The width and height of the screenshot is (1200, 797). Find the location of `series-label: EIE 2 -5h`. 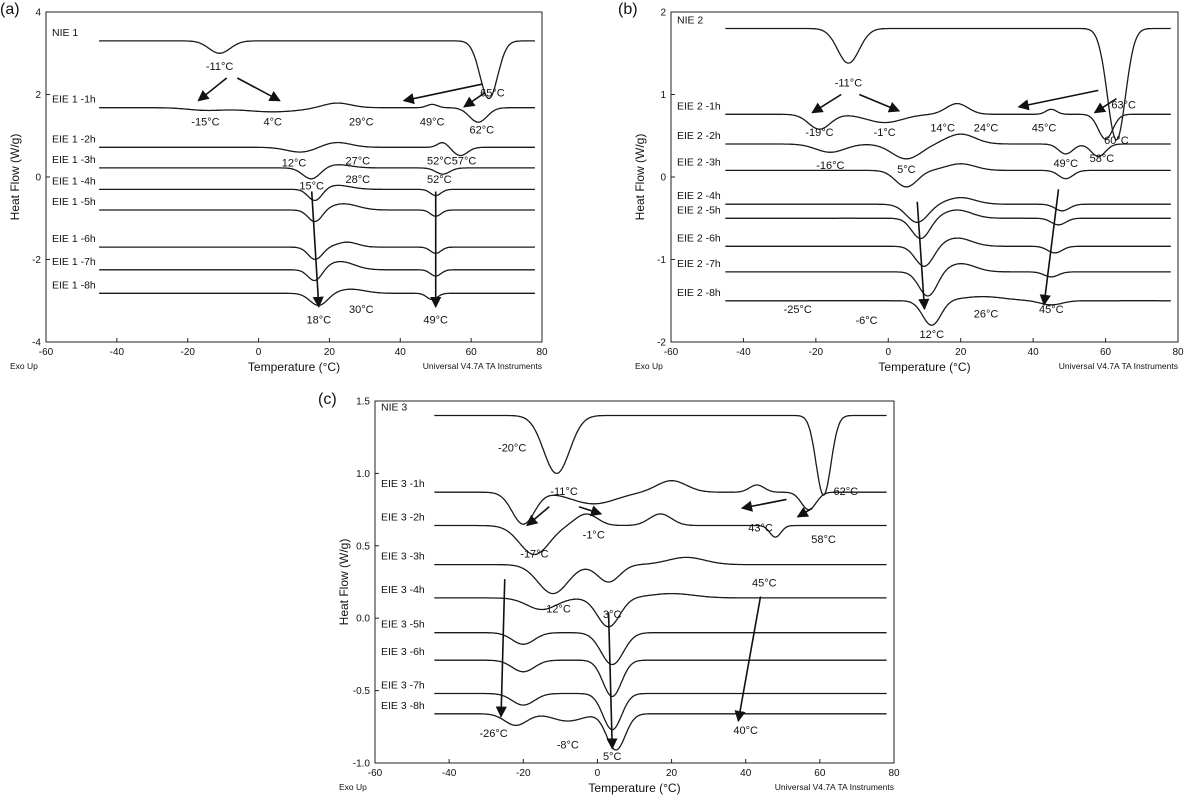

series-label: EIE 2 -5h is located at coordinates (699, 210).